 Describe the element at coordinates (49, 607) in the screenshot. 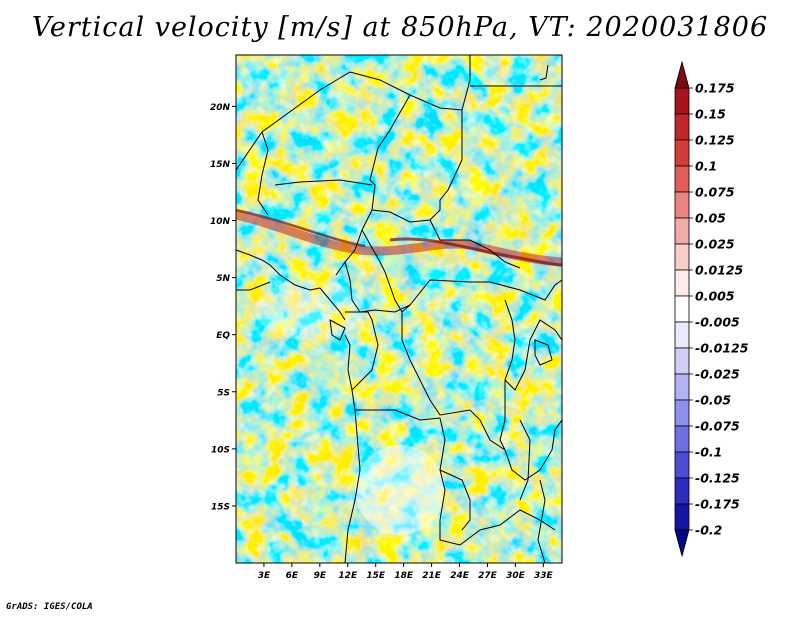

I see `grads-credit: GrADS: IGES/COLA` at that location.